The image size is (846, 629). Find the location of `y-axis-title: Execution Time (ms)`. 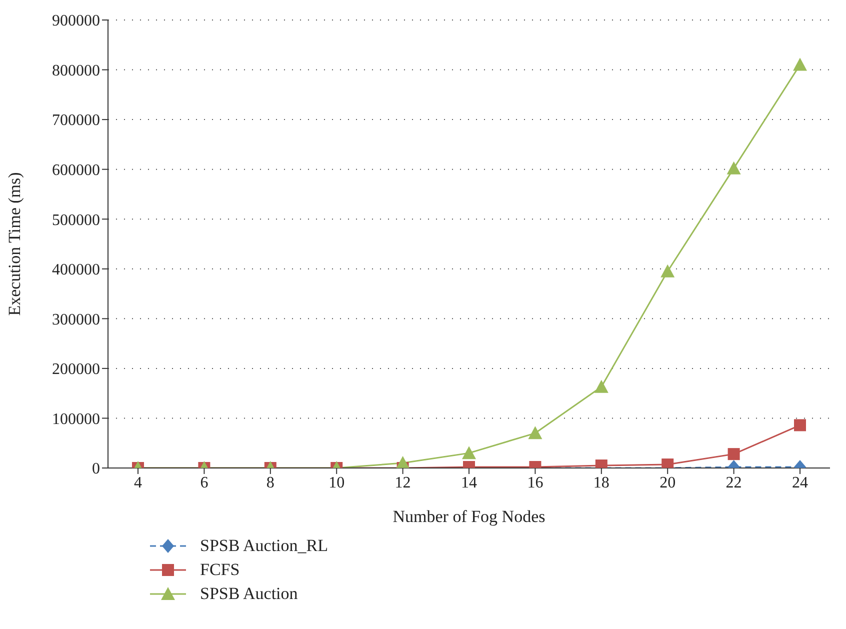

y-axis-title: Execution Time (ms) is located at coordinates (14, 244).